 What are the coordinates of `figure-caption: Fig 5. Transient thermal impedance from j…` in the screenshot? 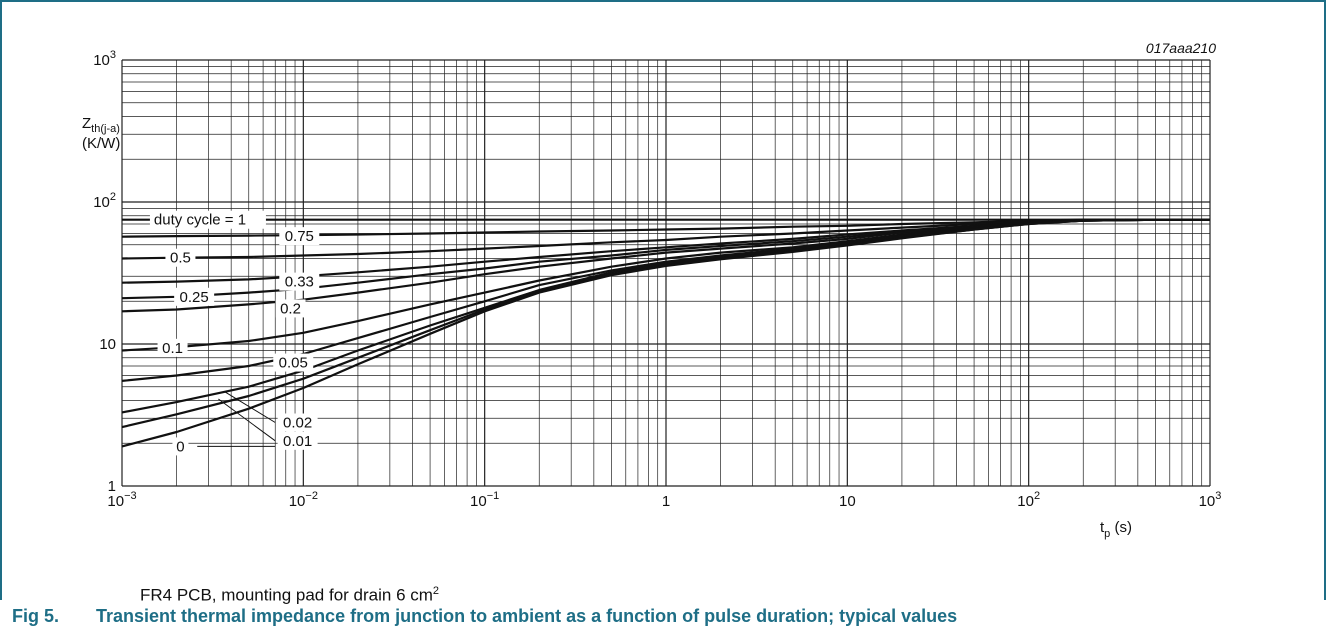 It's located at (484, 616).